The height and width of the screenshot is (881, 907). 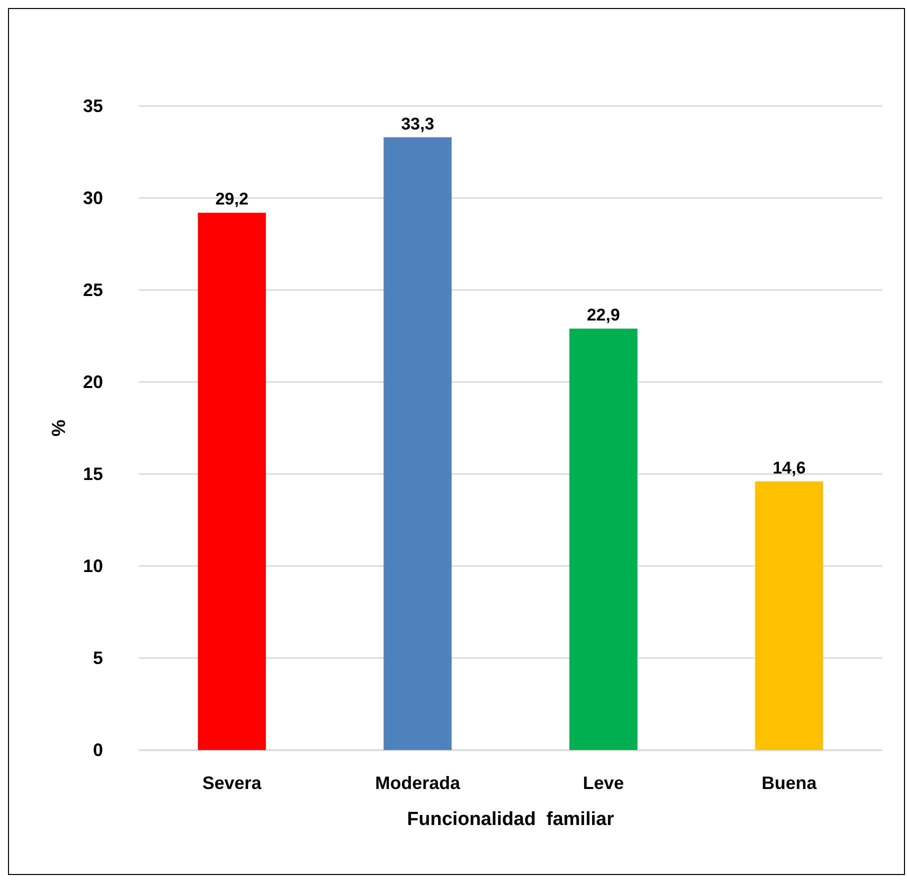 I want to click on x-axis-title: Funcionalidad familiar, so click(x=511, y=819).